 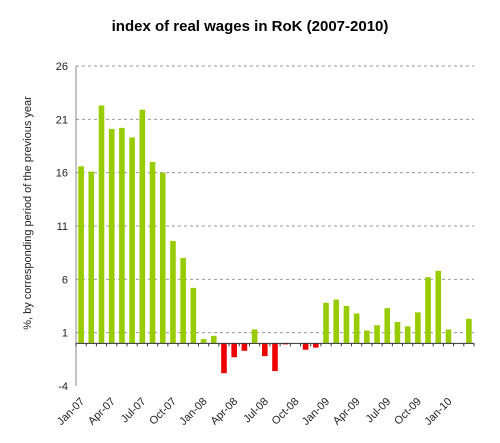 I want to click on x-tick-label: Jul-09, so click(x=379, y=411).